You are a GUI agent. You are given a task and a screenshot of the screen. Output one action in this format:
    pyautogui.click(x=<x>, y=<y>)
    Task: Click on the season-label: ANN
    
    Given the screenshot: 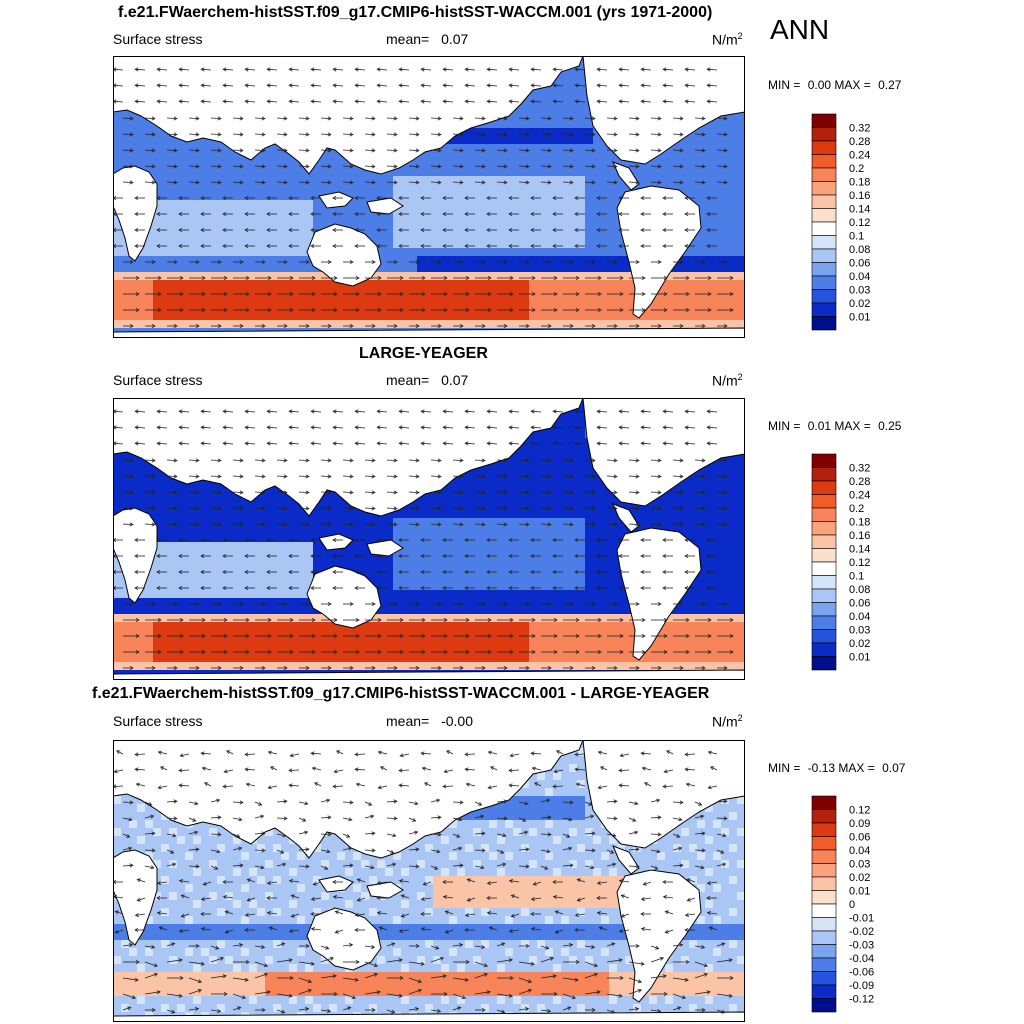 What is the action you would take?
    pyautogui.click(x=800, y=29)
    